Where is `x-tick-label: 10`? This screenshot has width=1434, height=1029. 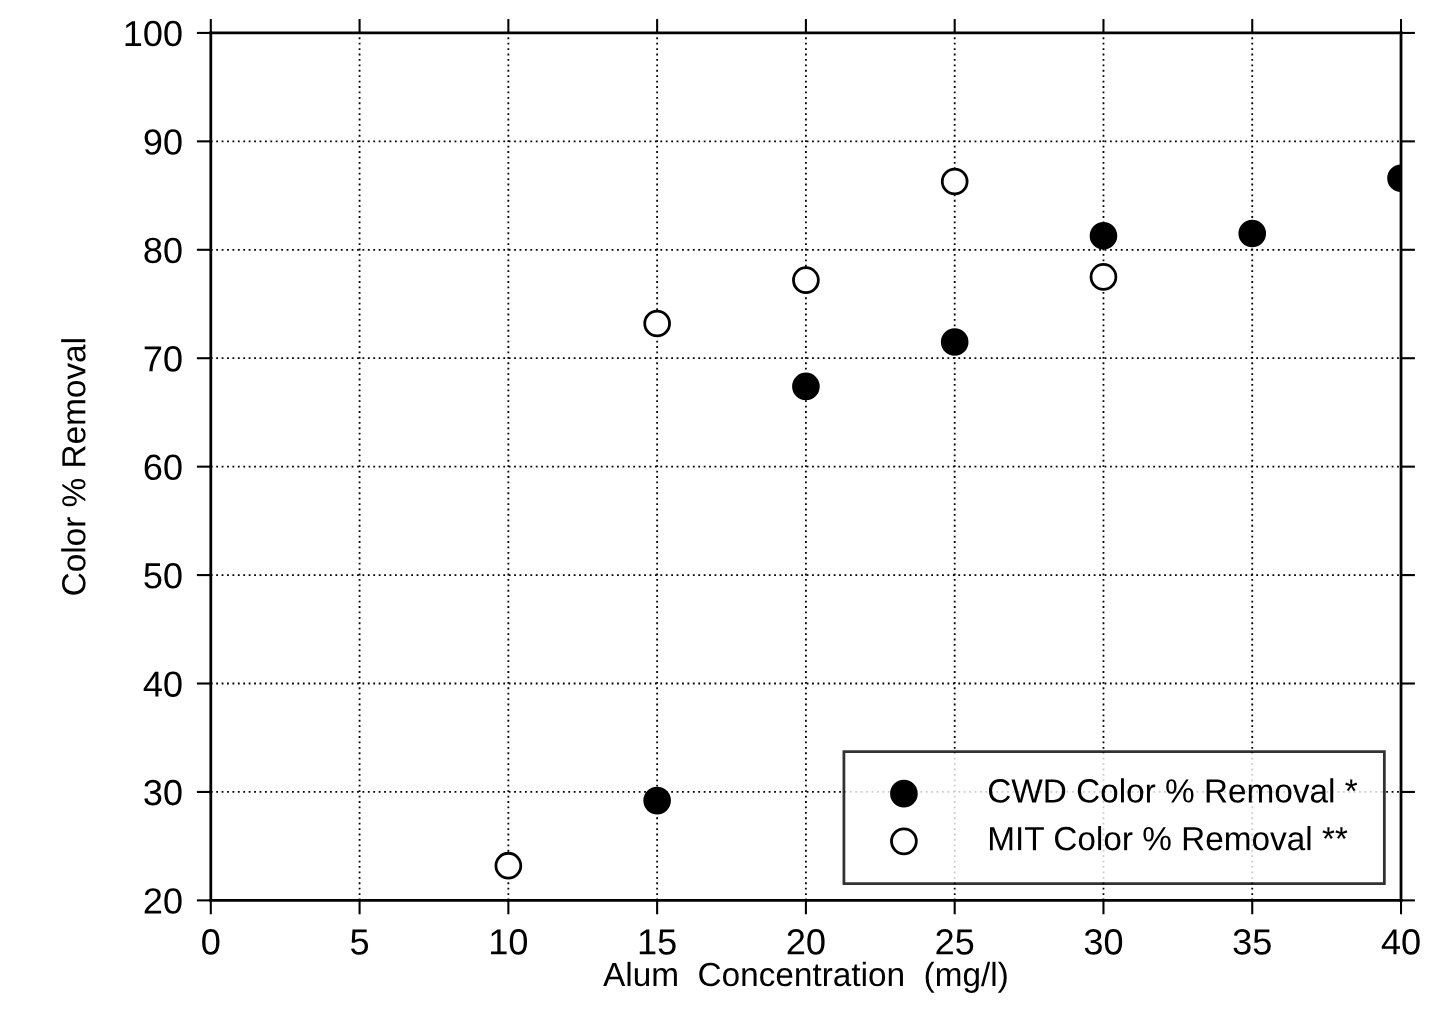 x-tick-label: 10 is located at coordinates (509, 942).